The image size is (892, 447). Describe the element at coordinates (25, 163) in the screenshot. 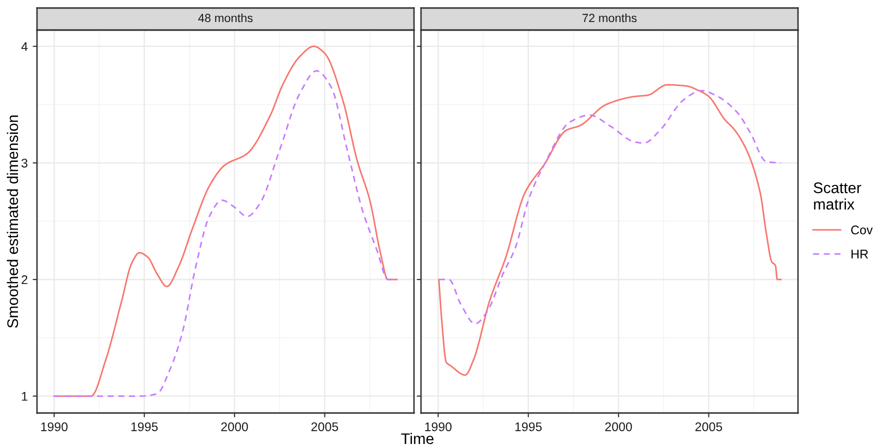

I see `y-tick-label: 3` at that location.